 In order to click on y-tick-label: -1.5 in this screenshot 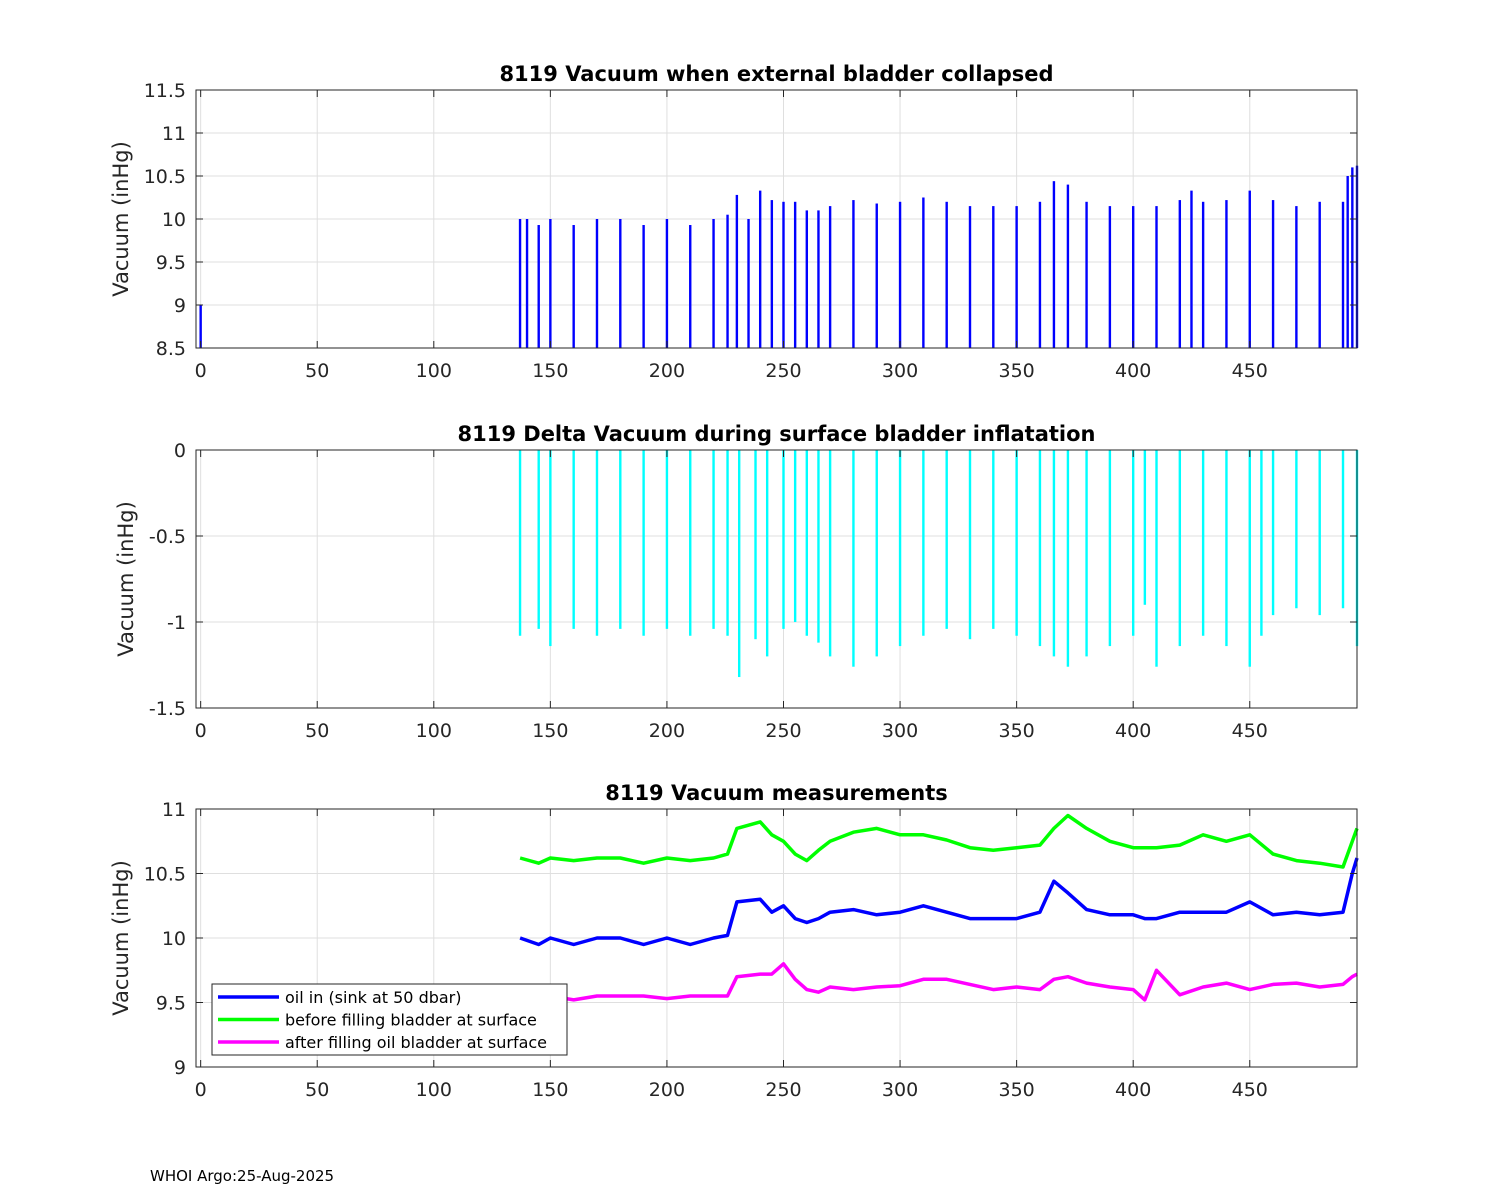, I will do `click(167, 709)`.